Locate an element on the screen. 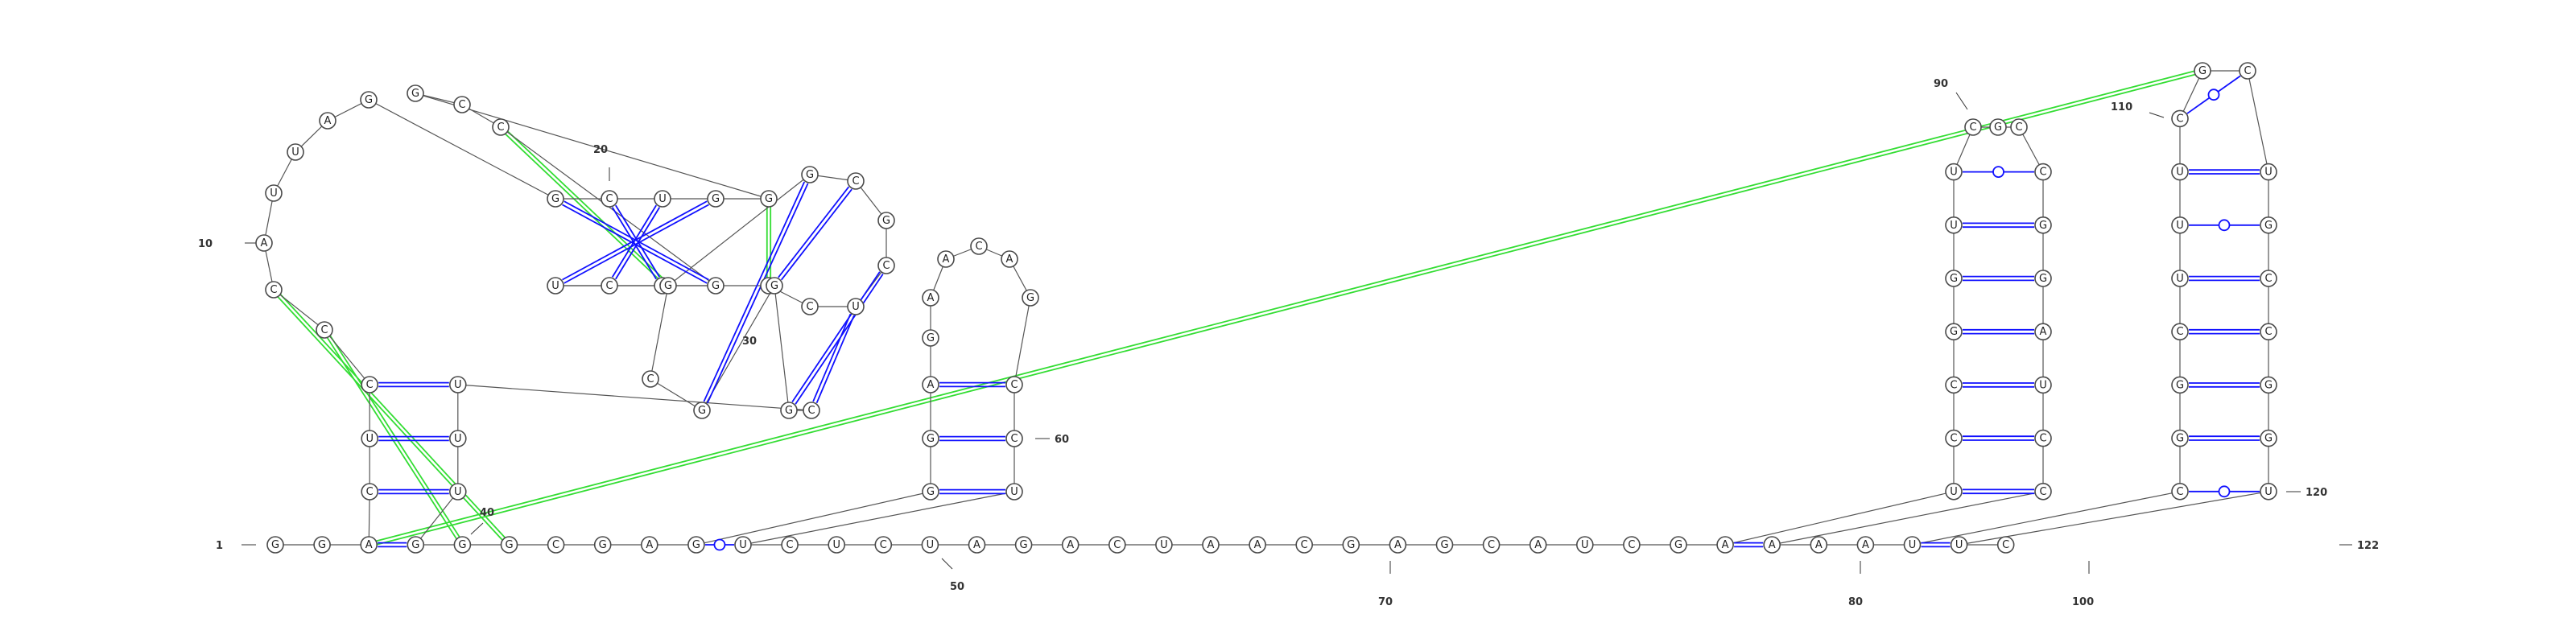  nucleotide-1: G is located at coordinates (275, 545).